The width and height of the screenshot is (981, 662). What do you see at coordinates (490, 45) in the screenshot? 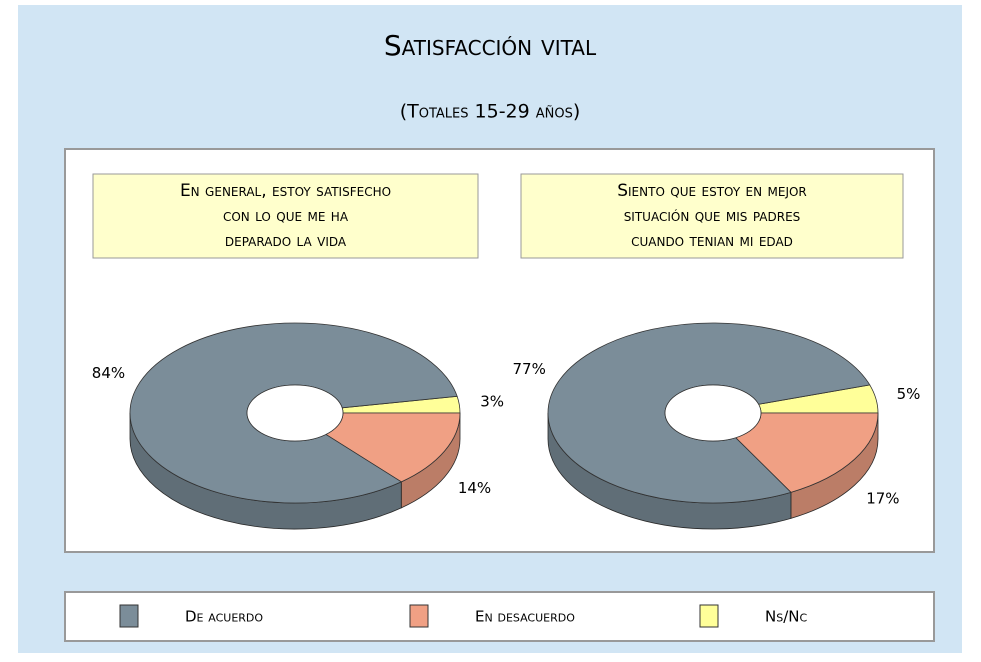
I see `page-title: Satisfacción vital` at bounding box center [490, 45].